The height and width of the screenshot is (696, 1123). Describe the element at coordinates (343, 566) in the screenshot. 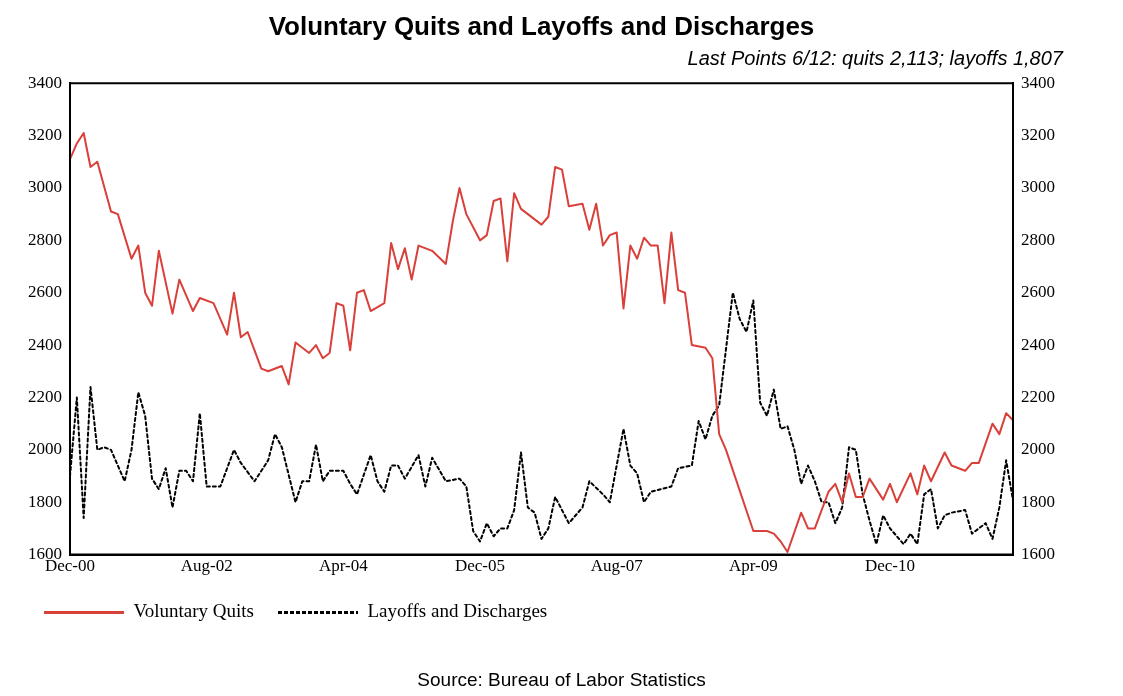

I see `x-tick-label: Apr-04` at that location.